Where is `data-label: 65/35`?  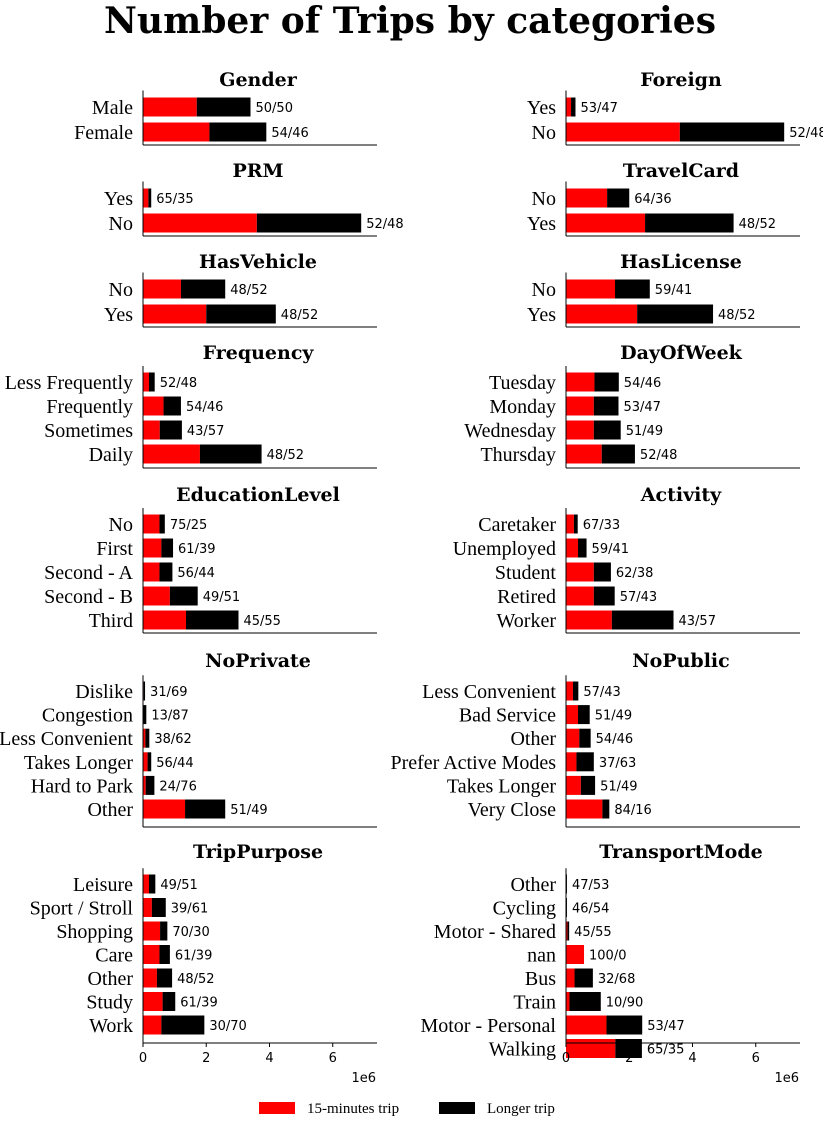
data-label: 65/35 is located at coordinates (174, 199).